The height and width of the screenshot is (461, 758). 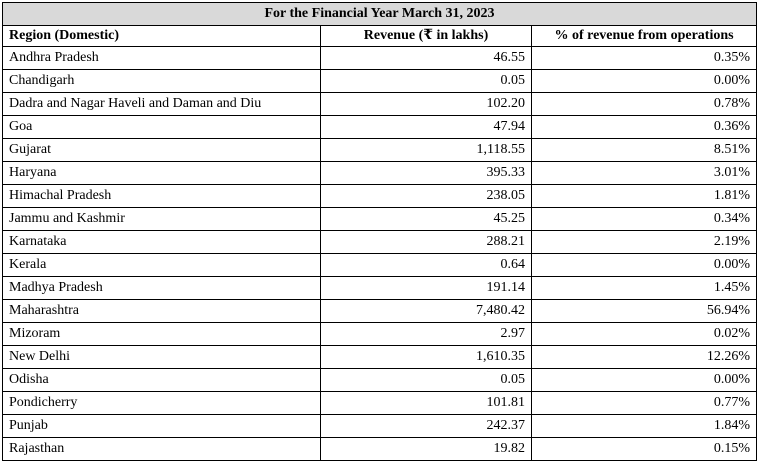 I want to click on table-row: Punjab 242.37 1.84%, so click(x=380, y=426).